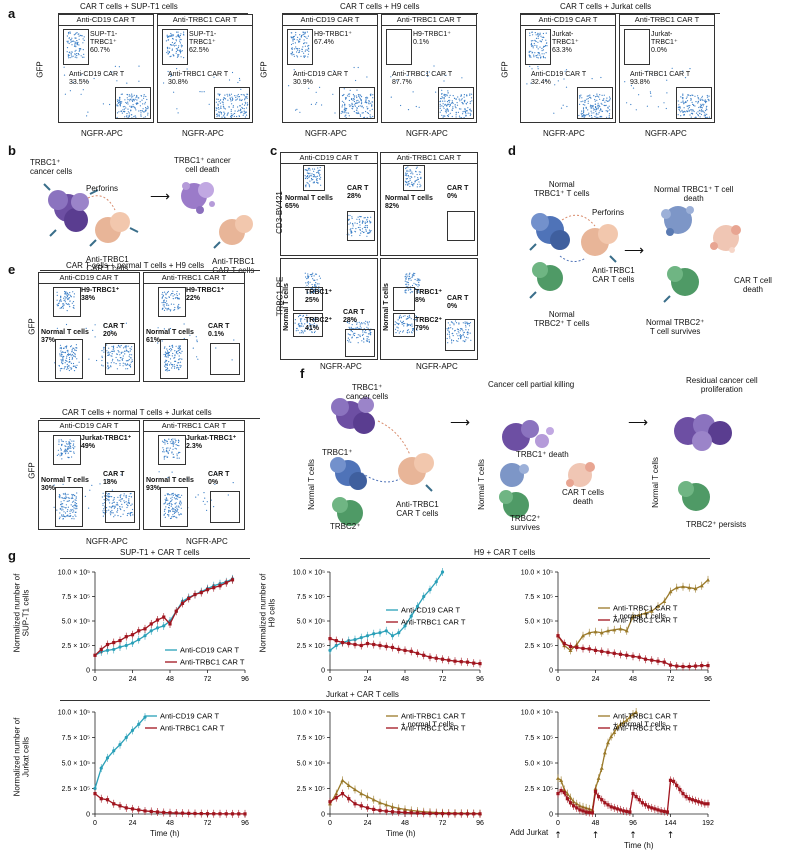 The image size is (794, 854). What do you see at coordinates (40, 69) in the screenshot?
I see `a-ylabel-1: GFP` at bounding box center [40, 69].